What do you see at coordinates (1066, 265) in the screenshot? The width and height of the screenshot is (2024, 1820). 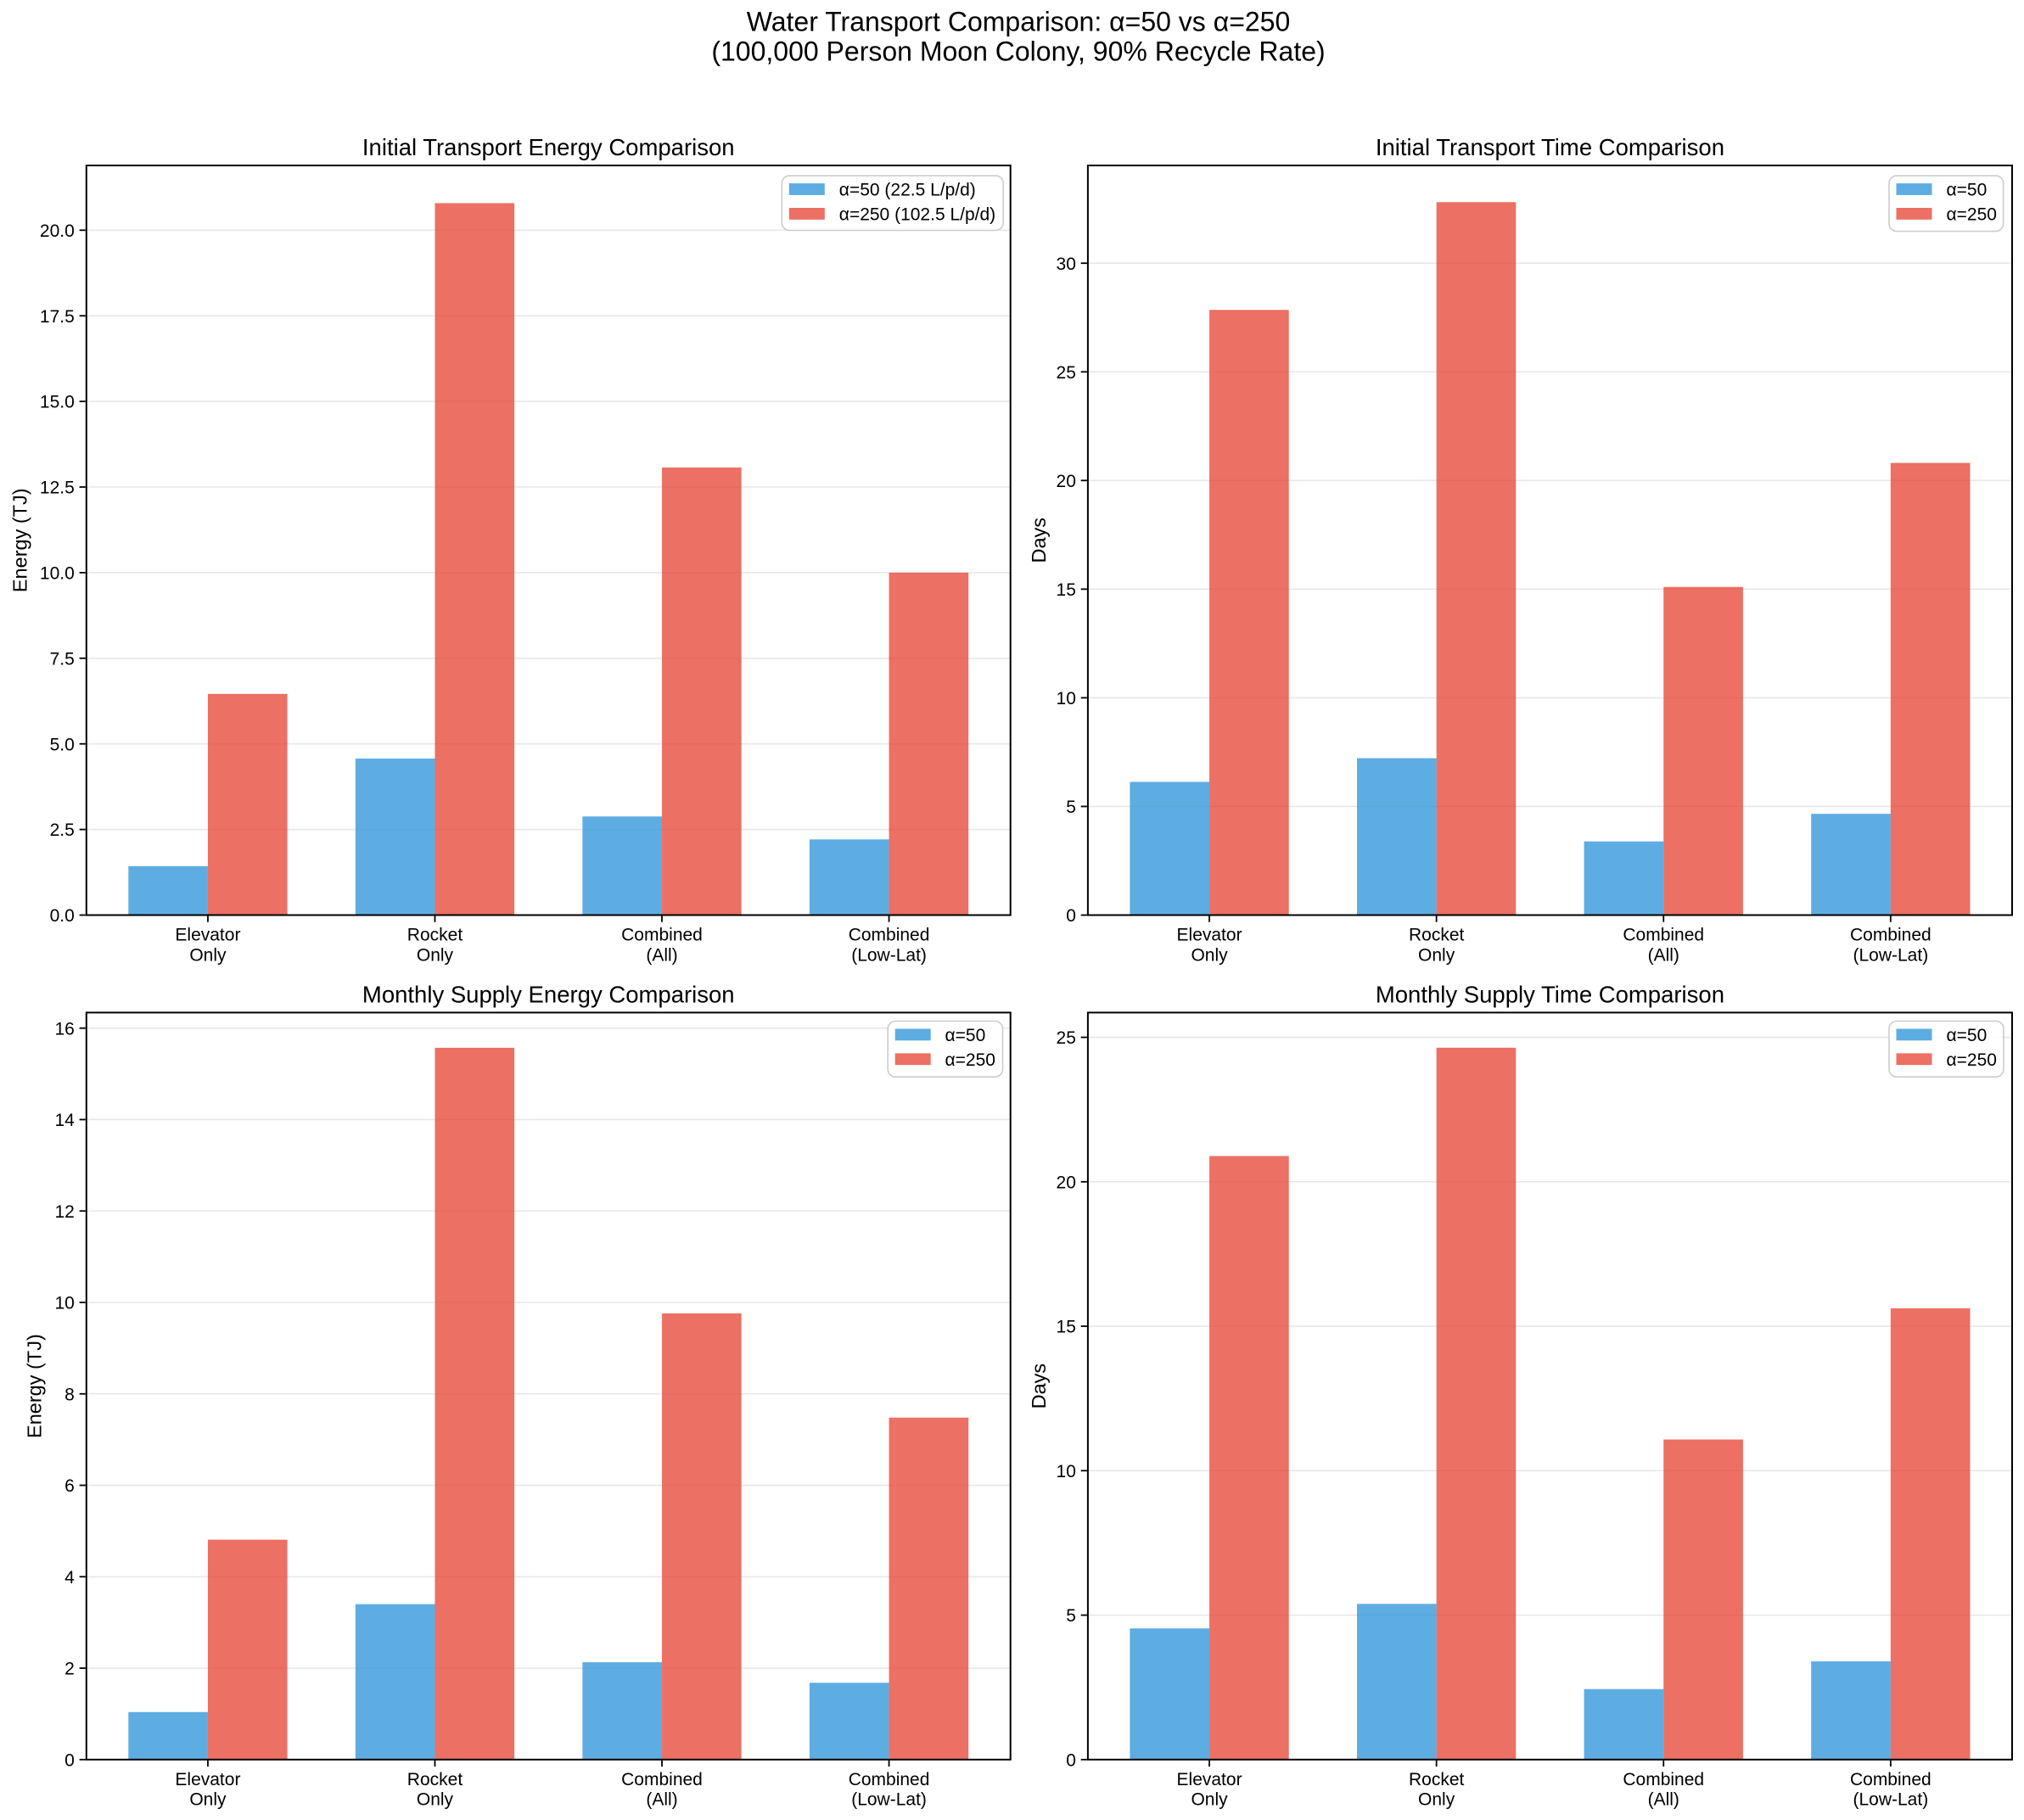 I see `svg-text: 30` at bounding box center [1066, 265].